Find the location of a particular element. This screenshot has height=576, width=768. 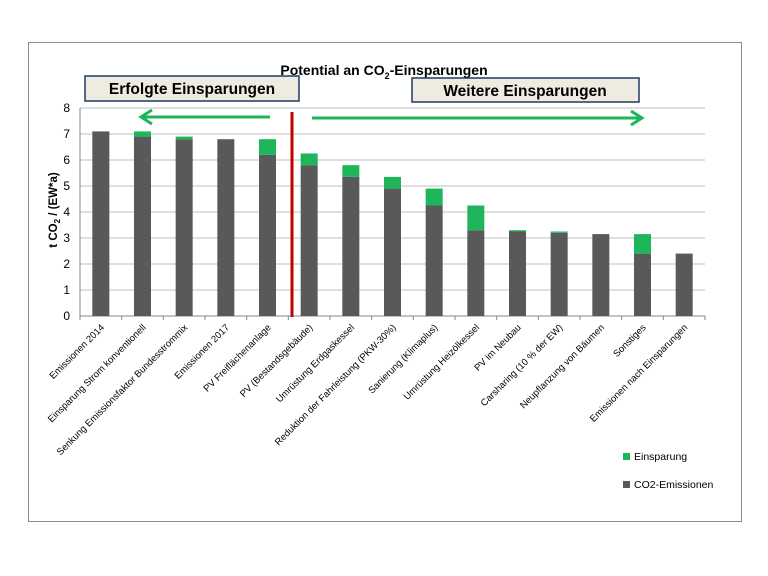

y-tick-labels: 0 1 2 3 4 5 6 7 8 is located at coordinates (66, 212).